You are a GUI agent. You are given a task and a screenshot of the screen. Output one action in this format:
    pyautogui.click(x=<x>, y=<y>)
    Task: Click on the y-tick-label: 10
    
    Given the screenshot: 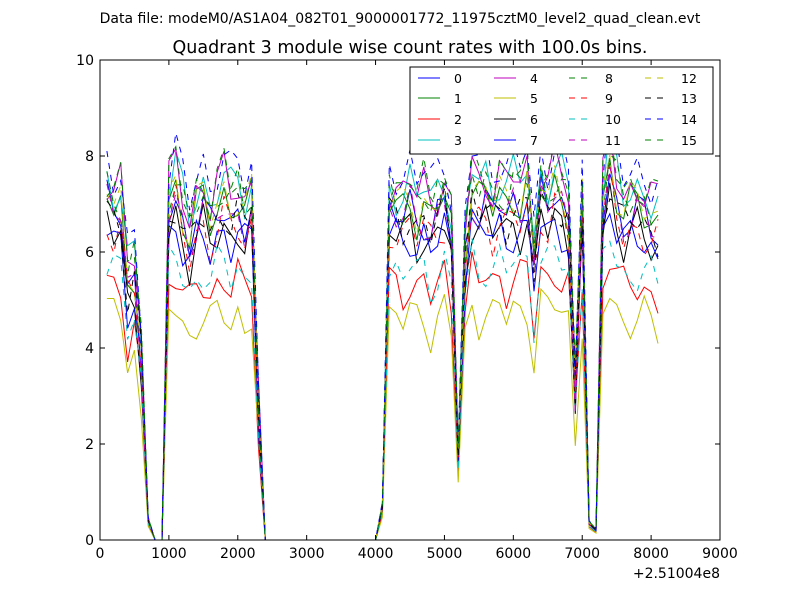 What is the action you would take?
    pyautogui.click(x=85, y=61)
    